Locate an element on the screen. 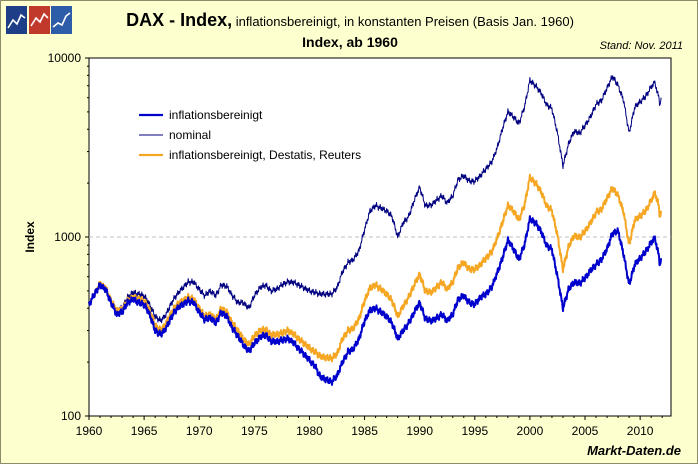 The width and height of the screenshot is (698, 464). site-logo is located at coordinates (39, 20).